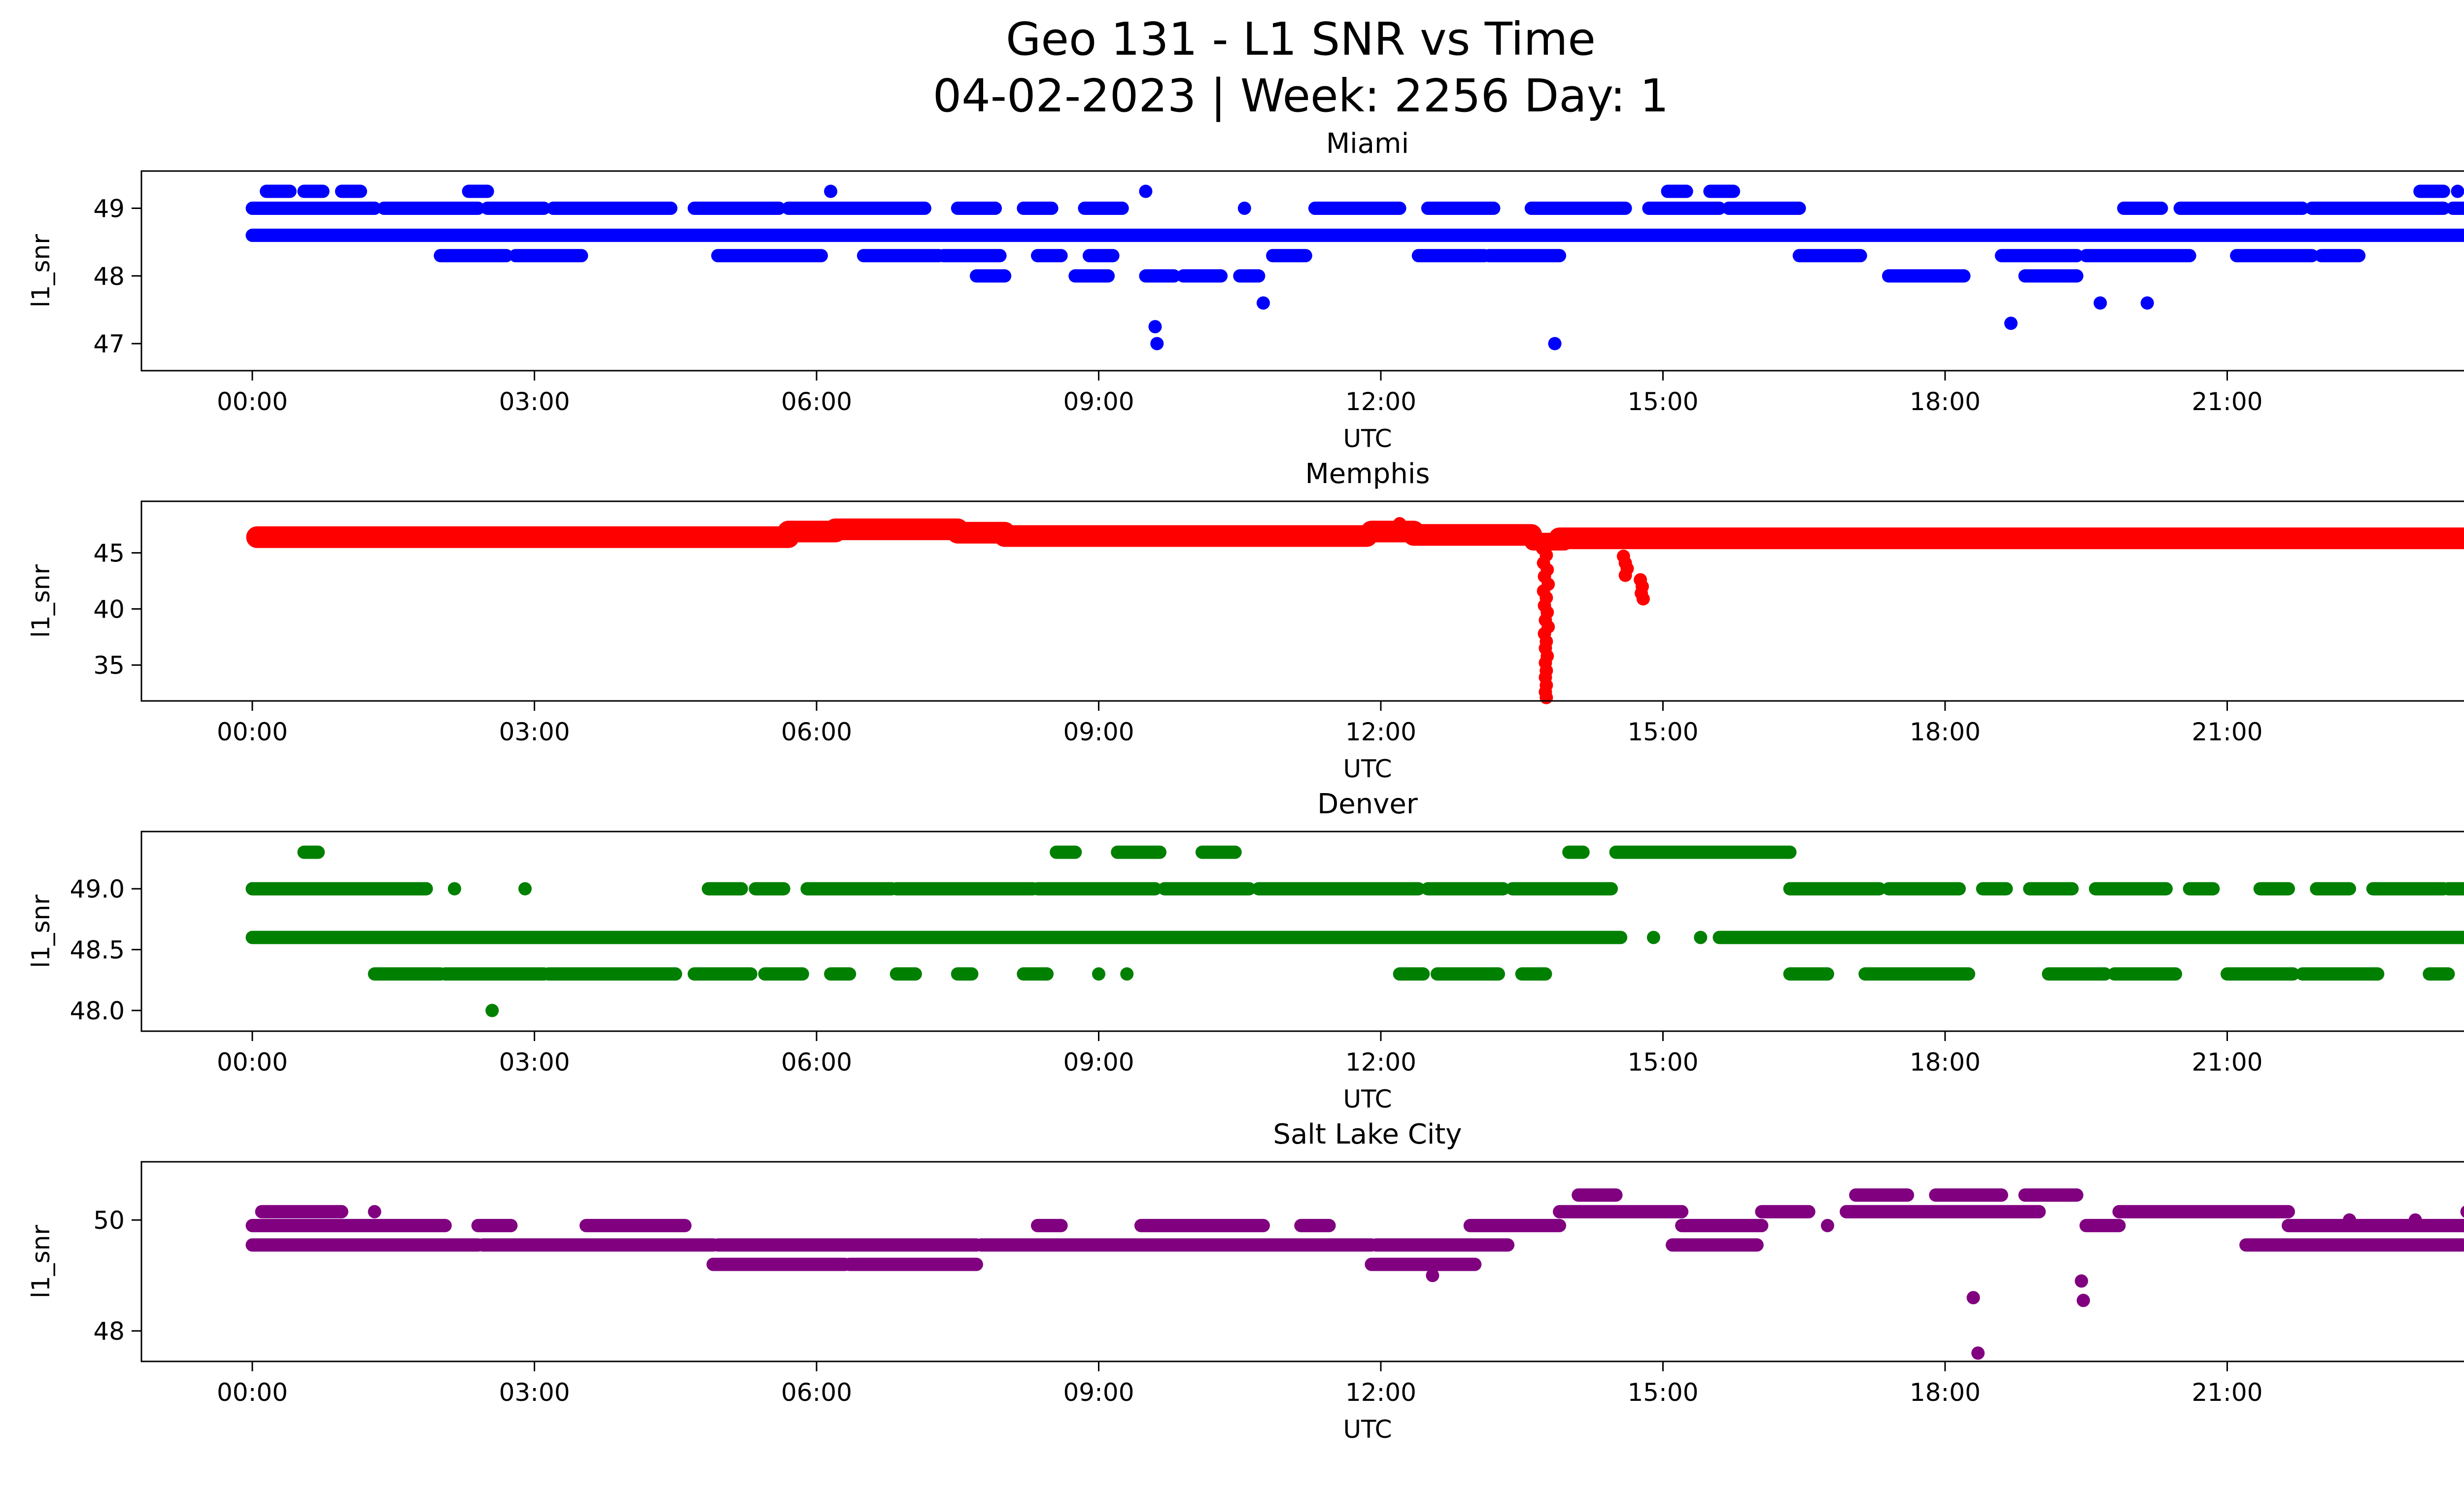 This screenshot has width=2464, height=1495. I want to click on svg-text: Memphis, so click(1367, 474).